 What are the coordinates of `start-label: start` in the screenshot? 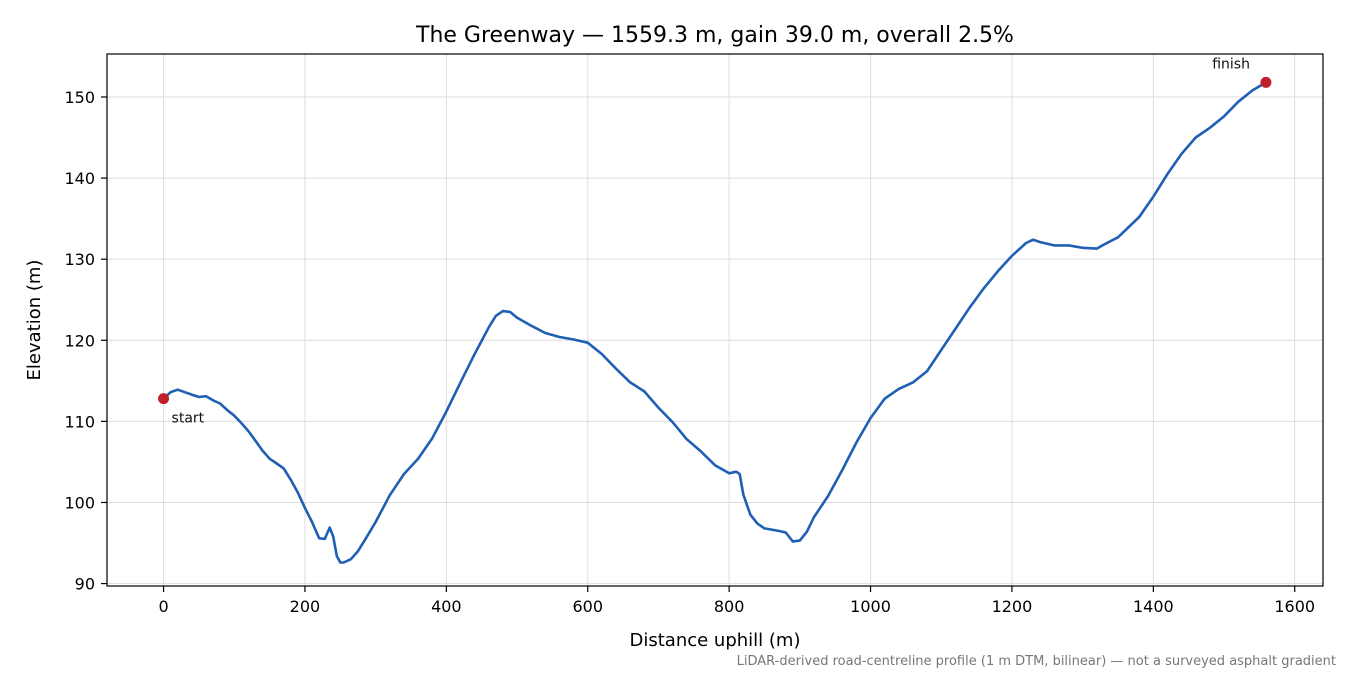 It's located at (188, 419).